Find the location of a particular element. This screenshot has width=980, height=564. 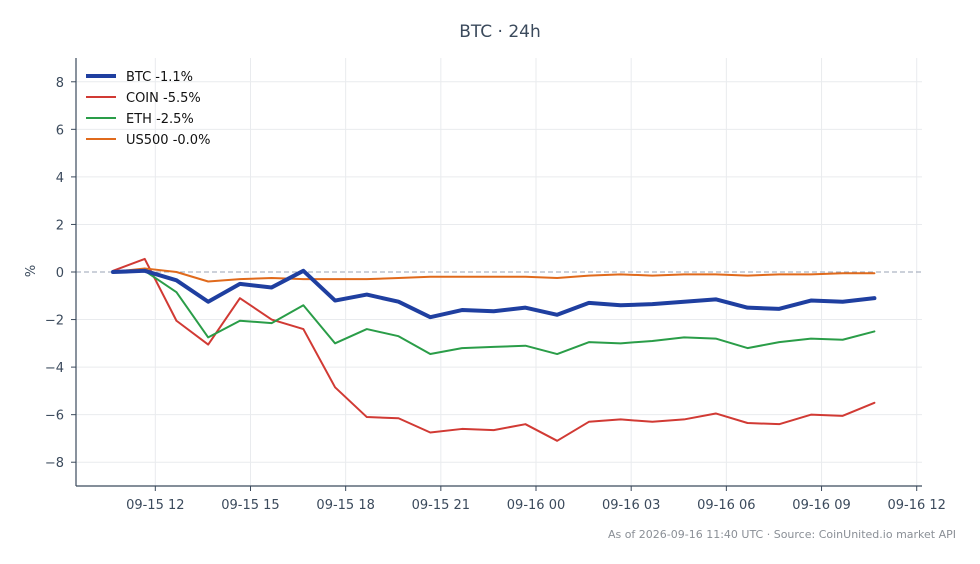

x-tick-label: 09-15 18 is located at coordinates (345, 505).